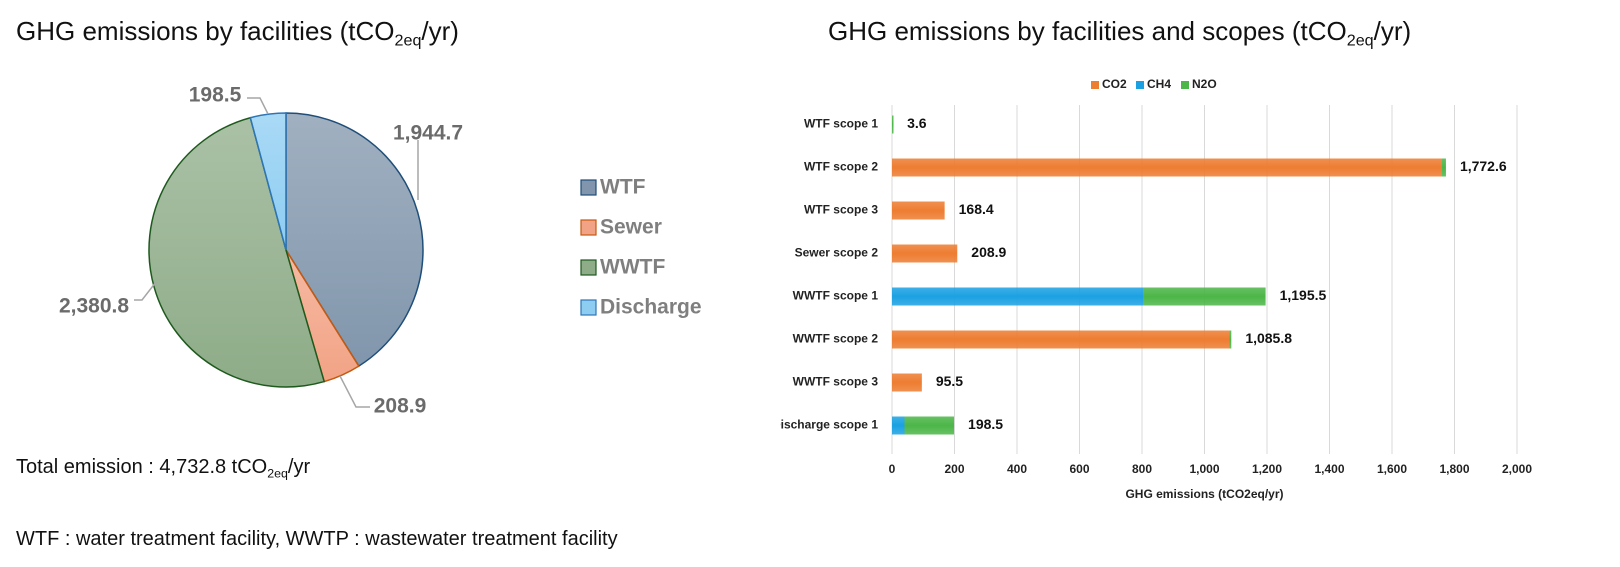 This screenshot has width=1620, height=567. What do you see at coordinates (929, 425) in the screenshot?
I see `bar-discharge-scope-1-n2o` at bounding box center [929, 425].